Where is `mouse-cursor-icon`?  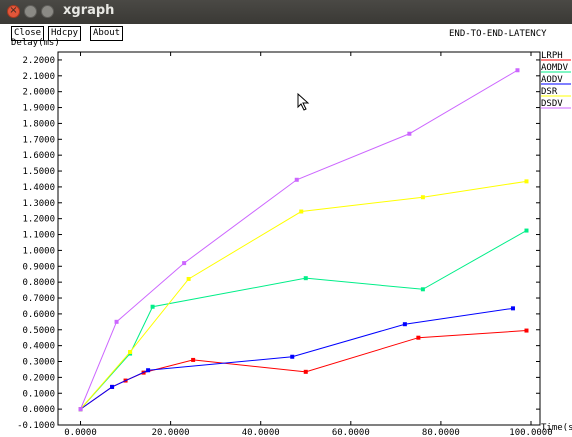
mouse-cursor-icon is located at coordinates (303, 101).